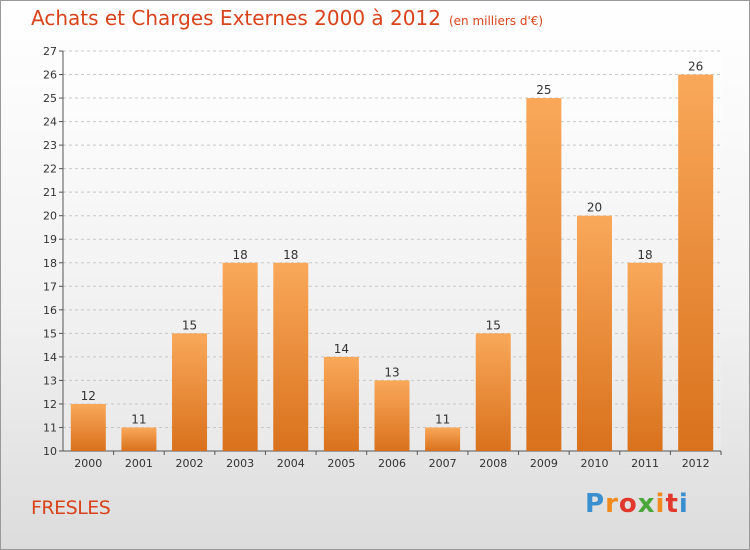 Image resolution: width=750 pixels, height=550 pixels. What do you see at coordinates (628, 504) in the screenshot?
I see `logo-letter: o` at bounding box center [628, 504].